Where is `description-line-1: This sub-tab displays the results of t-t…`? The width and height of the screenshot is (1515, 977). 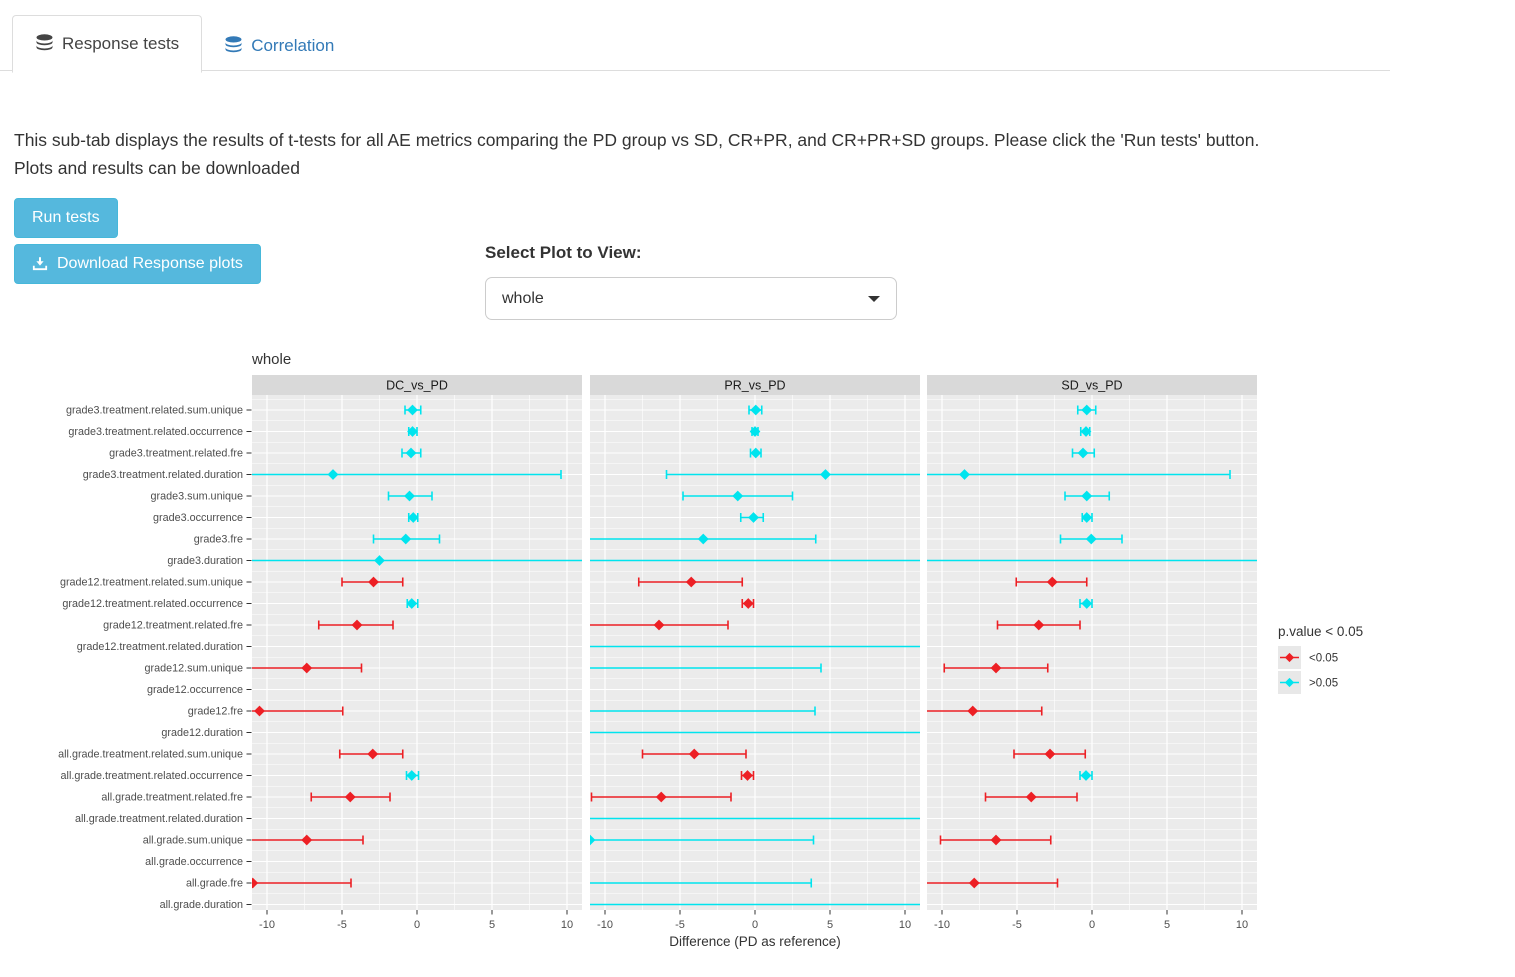 description-line-1: This sub-tab displays the results of t-t… is located at coordinates (637, 140).